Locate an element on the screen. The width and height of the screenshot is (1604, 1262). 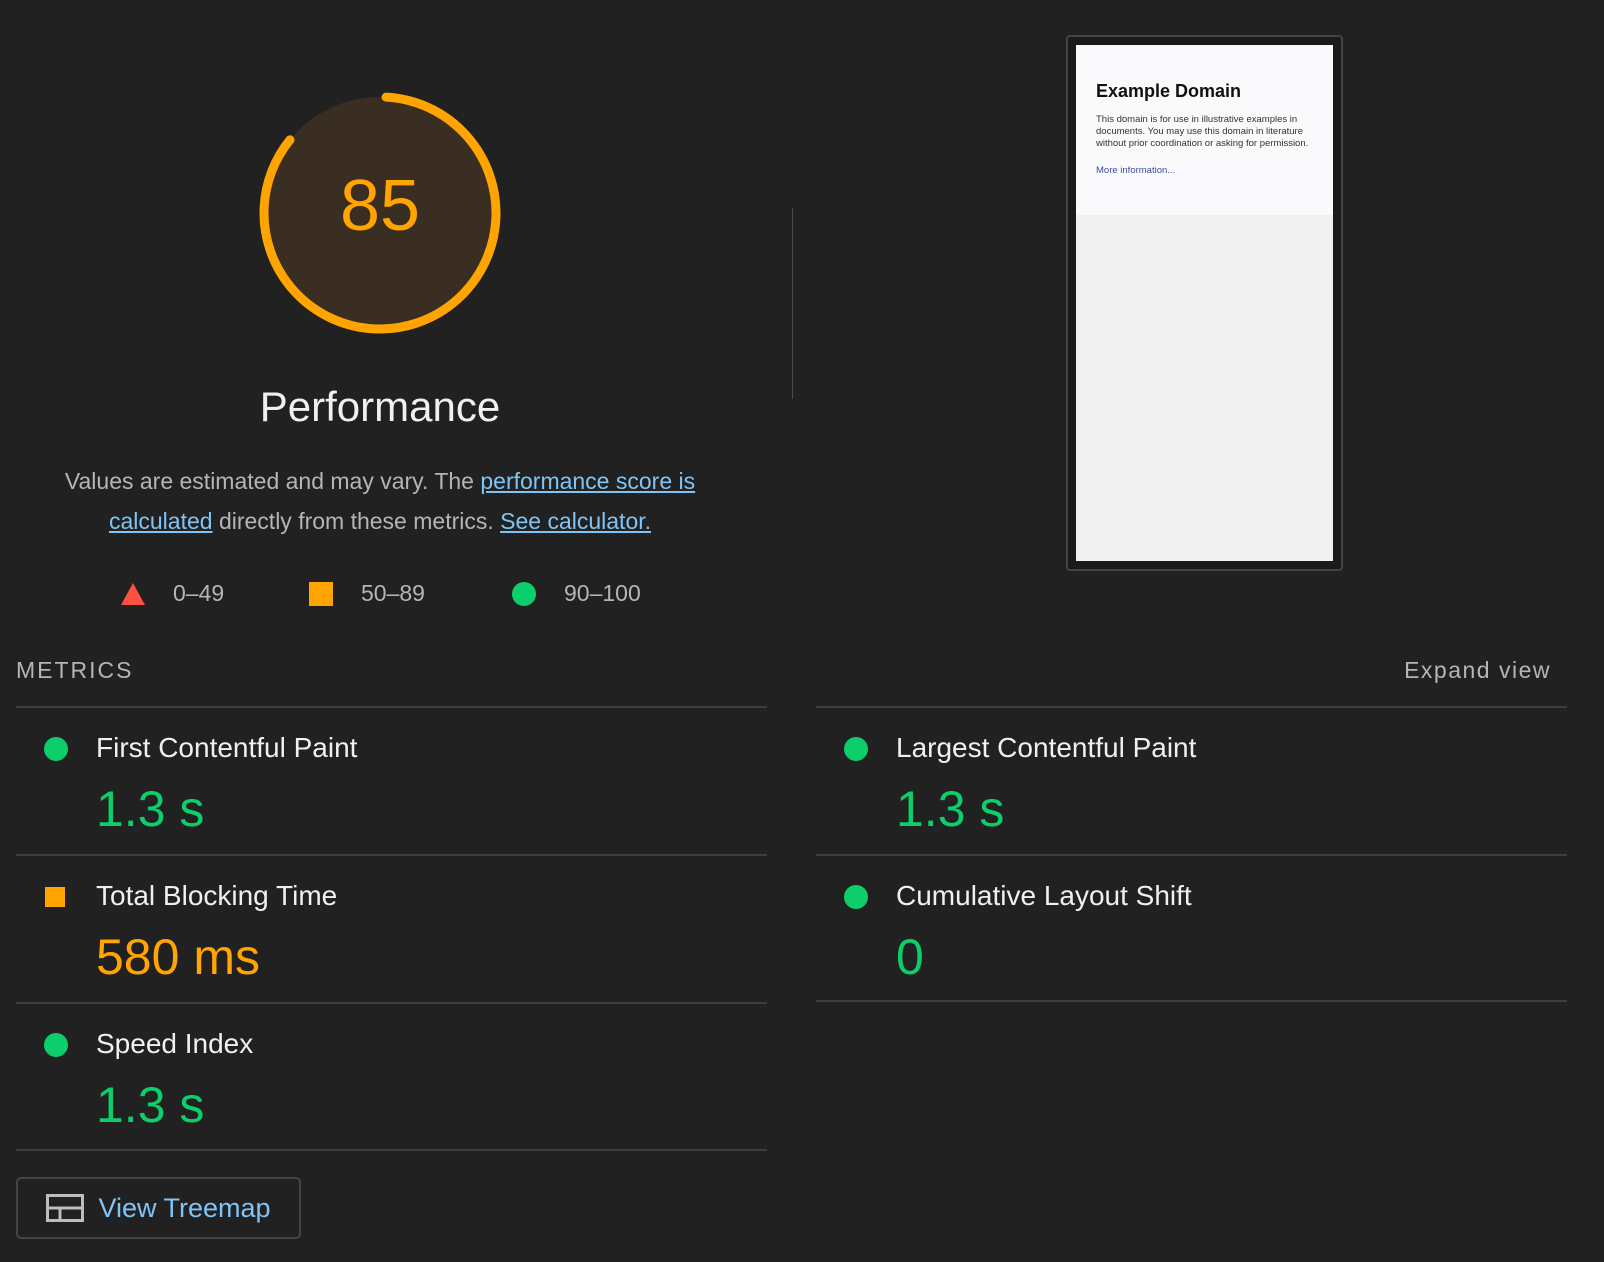
treemap-icon is located at coordinates (65, 1208).